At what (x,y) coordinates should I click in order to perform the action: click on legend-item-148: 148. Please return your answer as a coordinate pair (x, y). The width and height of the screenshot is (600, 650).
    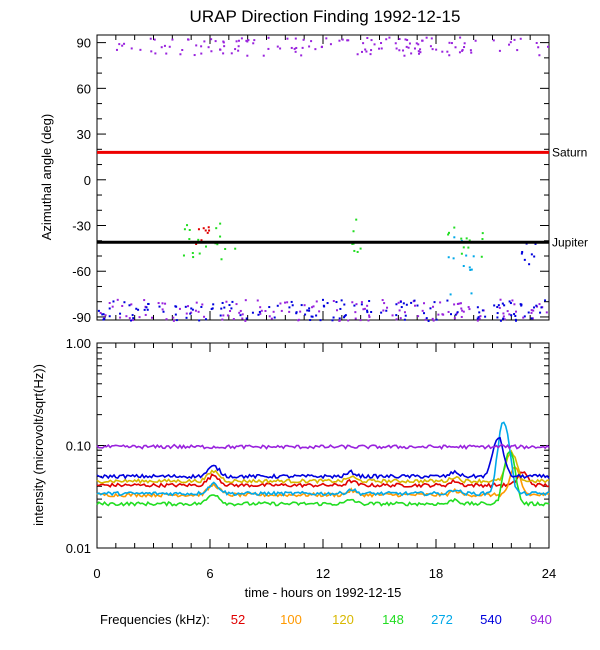
    Looking at the image, I should click on (393, 619).